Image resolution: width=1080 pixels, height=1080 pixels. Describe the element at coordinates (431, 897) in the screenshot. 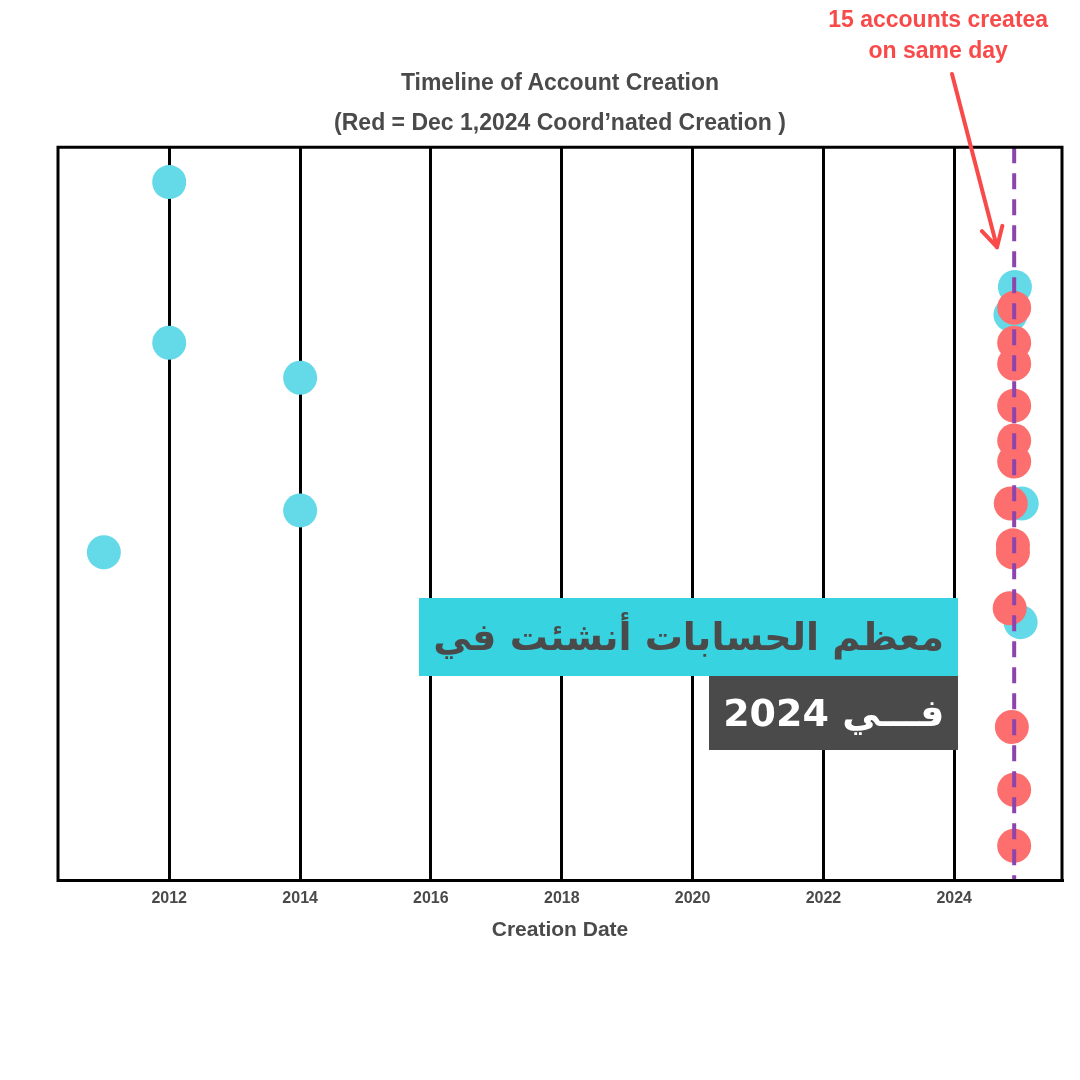

I see `x-tick-label: 2016` at that location.